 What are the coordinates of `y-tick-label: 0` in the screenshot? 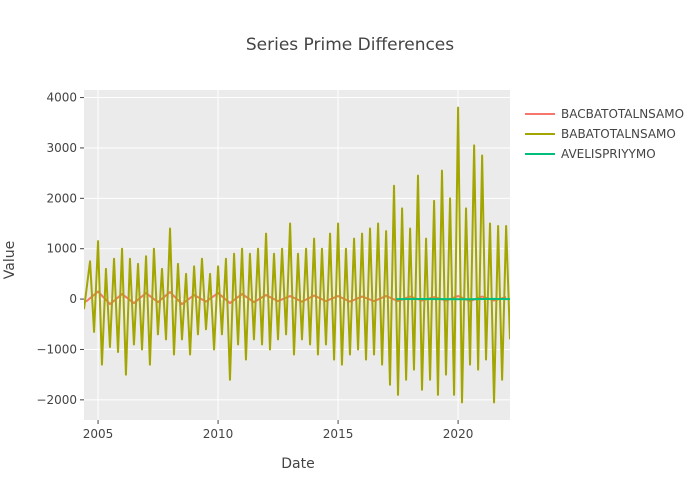 It's located at (73, 299).